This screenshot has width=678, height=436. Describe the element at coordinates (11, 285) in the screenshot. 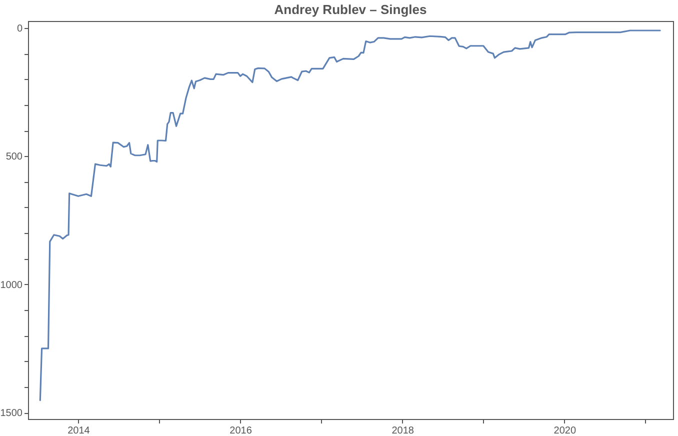

I see `y-tick-label: 1000` at that location.